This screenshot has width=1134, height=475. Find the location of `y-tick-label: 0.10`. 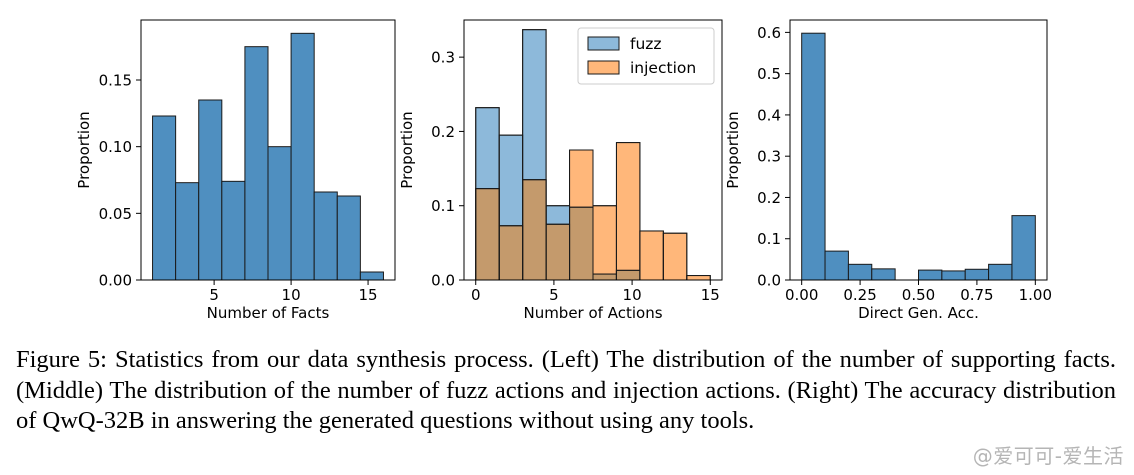

y-tick-label: 0.10 is located at coordinates (115, 147).